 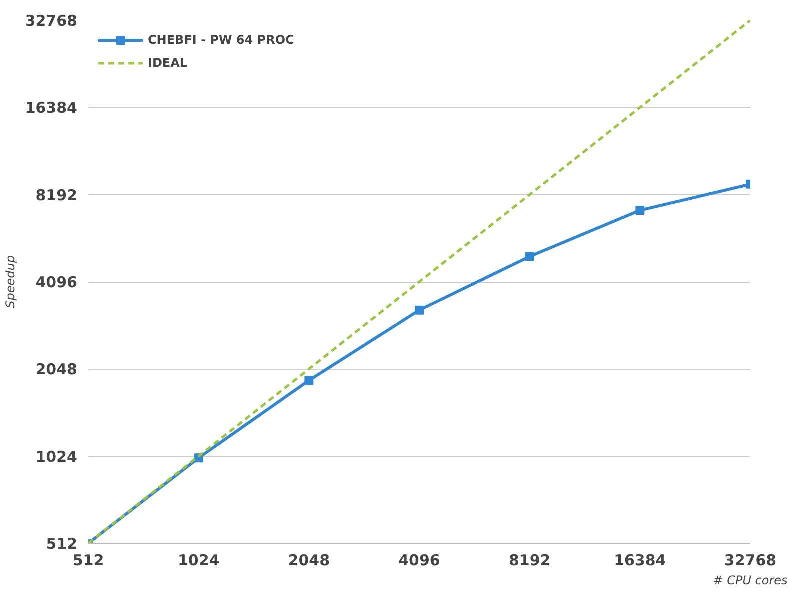 I want to click on legend-label: CHEBFI - PW 64 PROC, so click(x=221, y=40).